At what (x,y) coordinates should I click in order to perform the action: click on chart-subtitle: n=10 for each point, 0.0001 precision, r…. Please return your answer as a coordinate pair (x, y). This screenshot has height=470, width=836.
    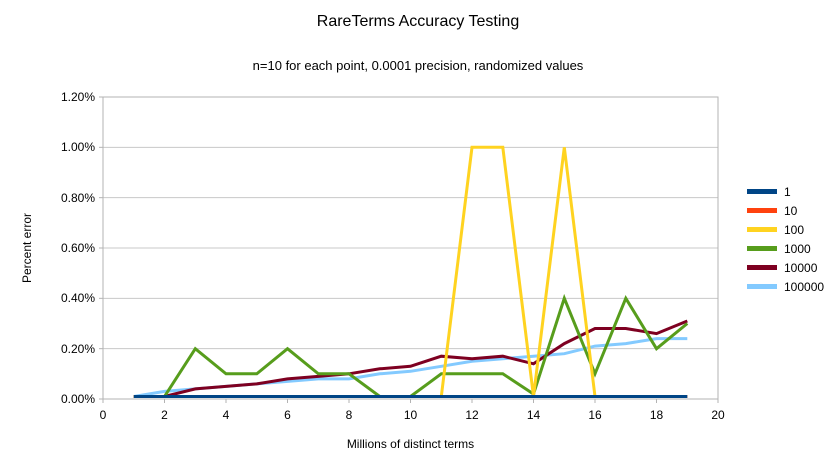
    Looking at the image, I should click on (418, 65).